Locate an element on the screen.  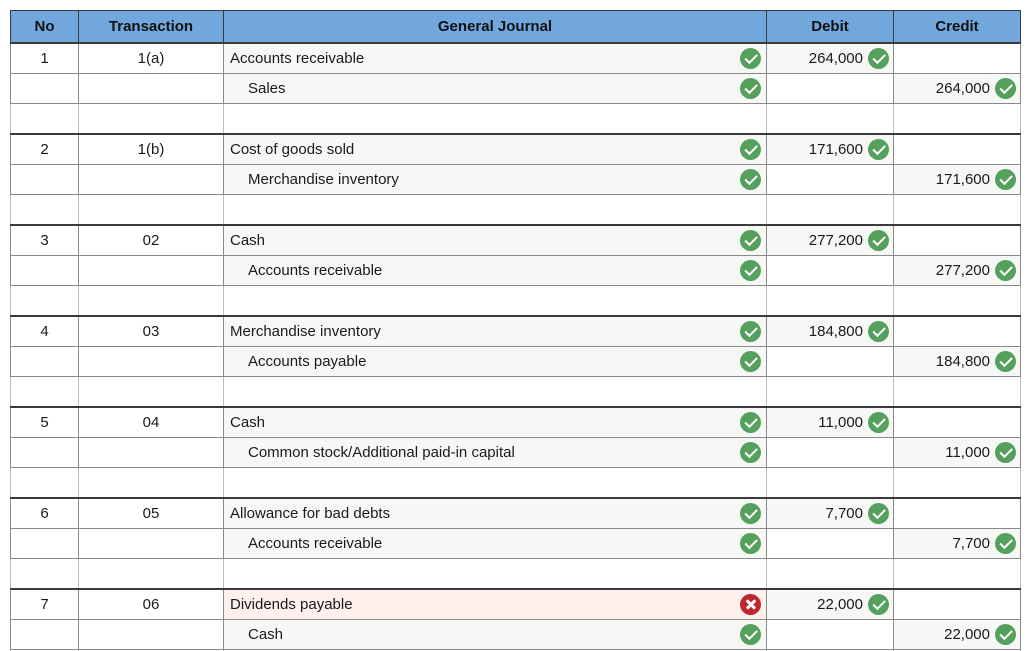
transaction-cell: 1(a) is located at coordinates (151, 58).